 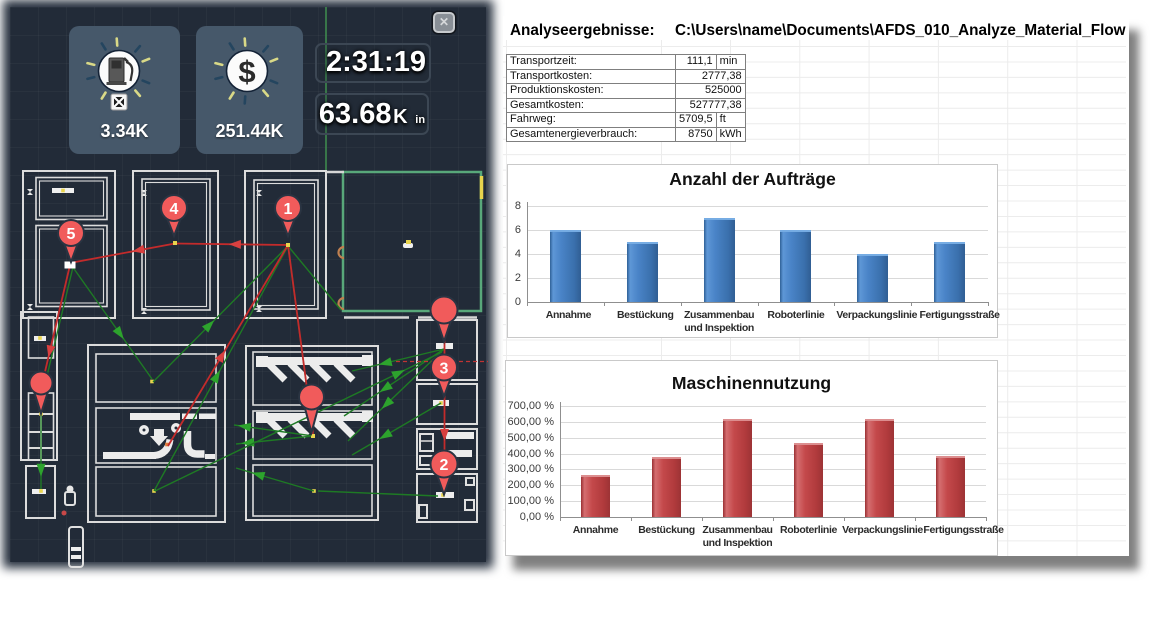 I want to click on svg-text: 3, so click(x=444, y=369).